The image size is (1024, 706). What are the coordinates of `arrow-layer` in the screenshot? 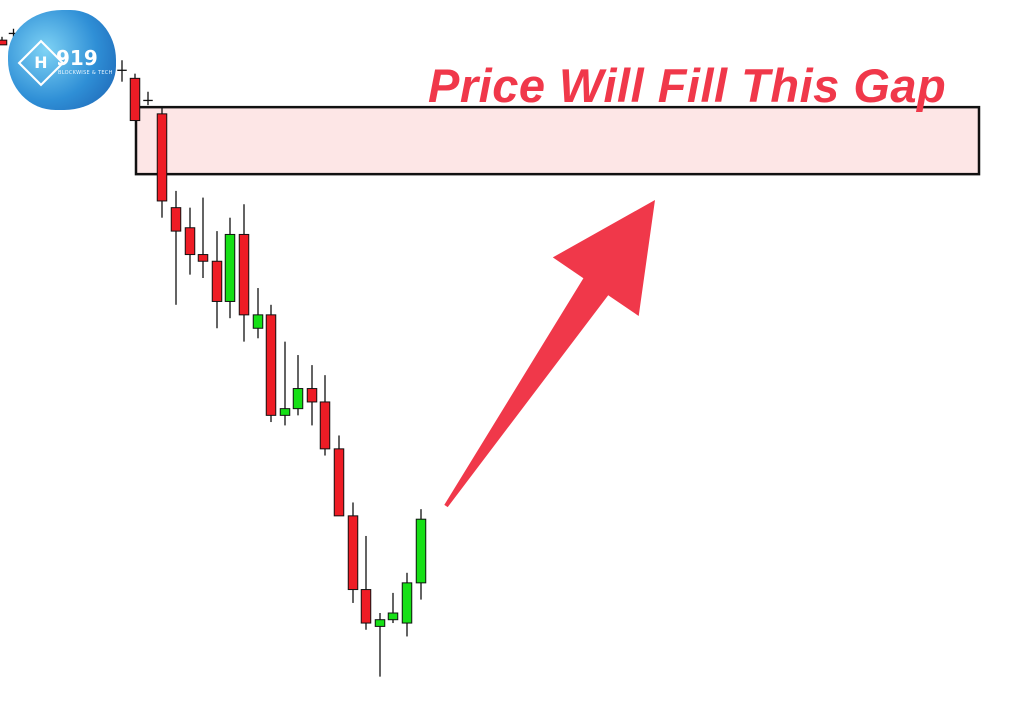 It's located at (549, 354).